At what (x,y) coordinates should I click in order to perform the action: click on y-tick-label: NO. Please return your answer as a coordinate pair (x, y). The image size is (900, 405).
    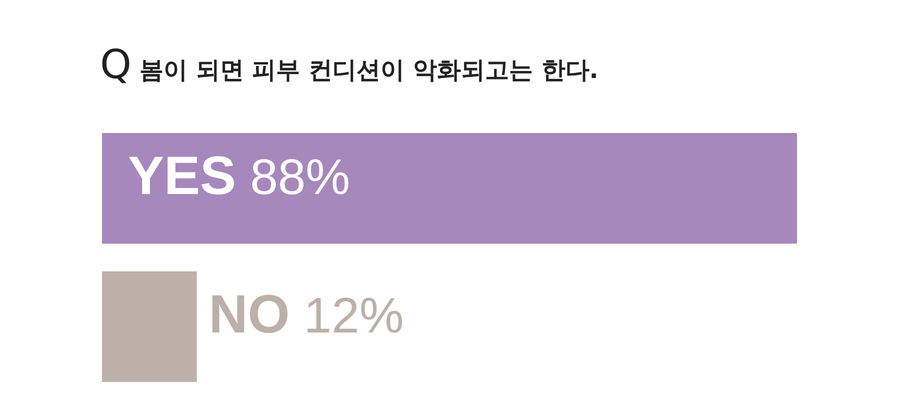
    Looking at the image, I should click on (249, 314).